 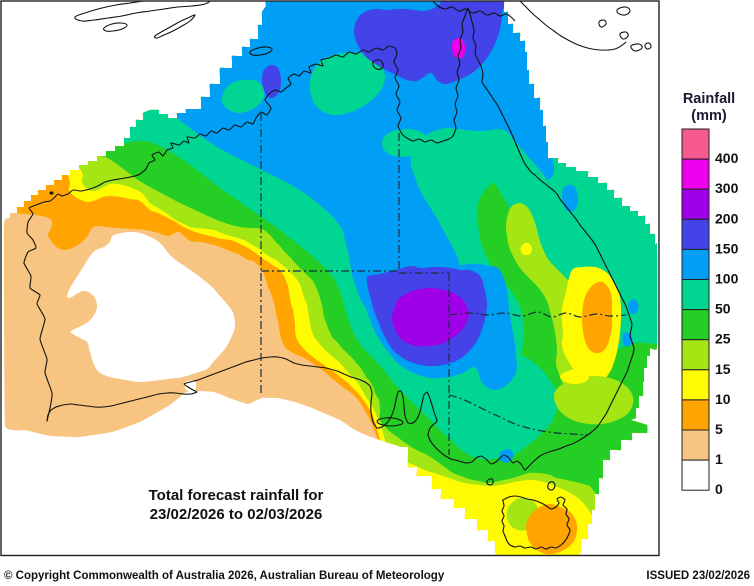 I want to click on svg-text: (mm), so click(x=709, y=116).